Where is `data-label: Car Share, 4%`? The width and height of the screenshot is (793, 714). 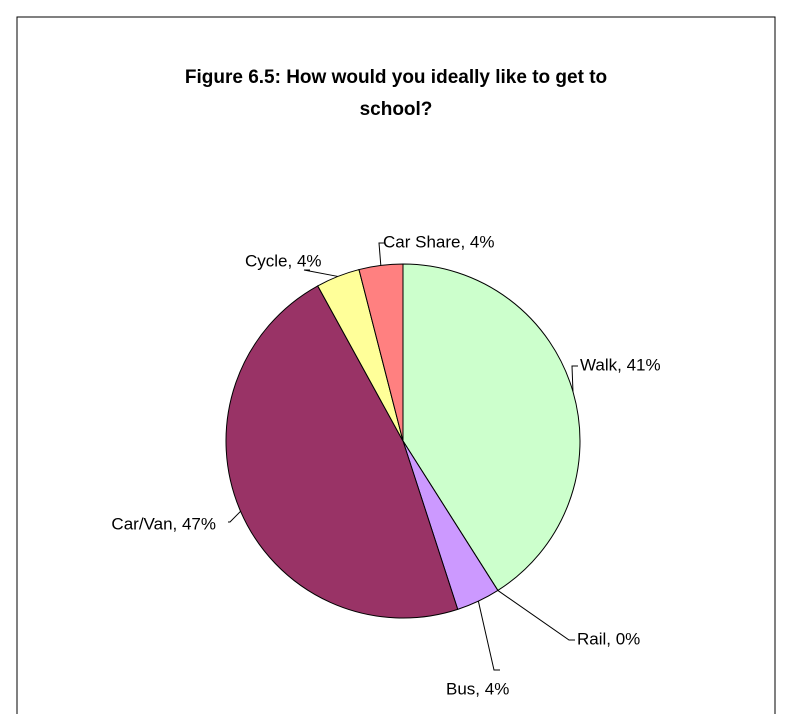
data-label: Car Share, 4% is located at coordinates (439, 241).